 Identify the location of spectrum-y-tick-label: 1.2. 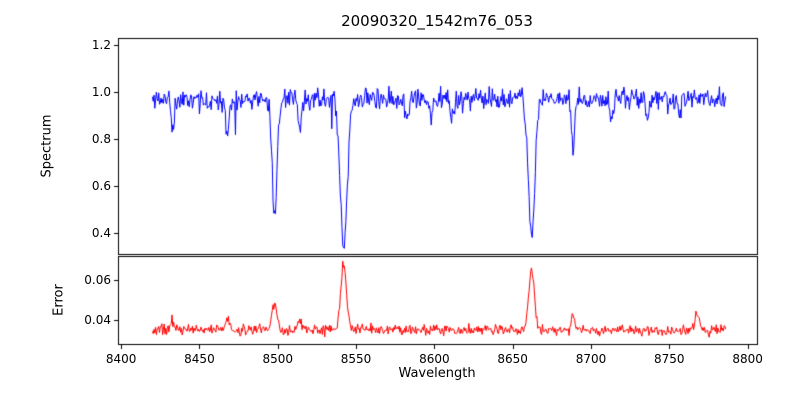
(101, 45).